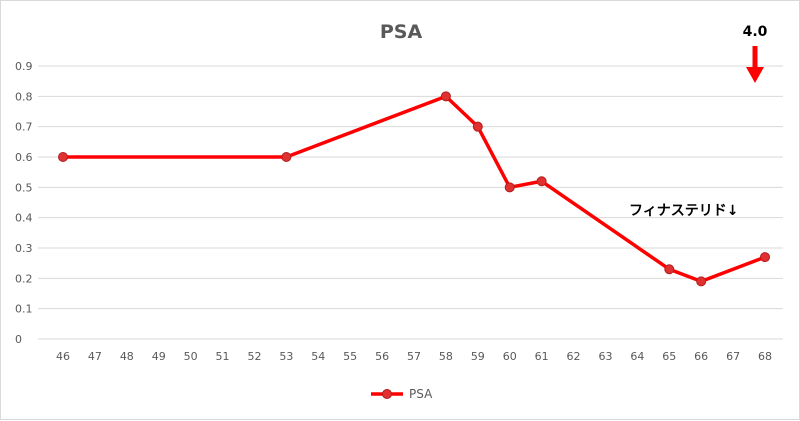 The height and width of the screenshot is (421, 800). Describe the element at coordinates (318, 356) in the screenshot. I see `x-tick-label: 54` at that location.